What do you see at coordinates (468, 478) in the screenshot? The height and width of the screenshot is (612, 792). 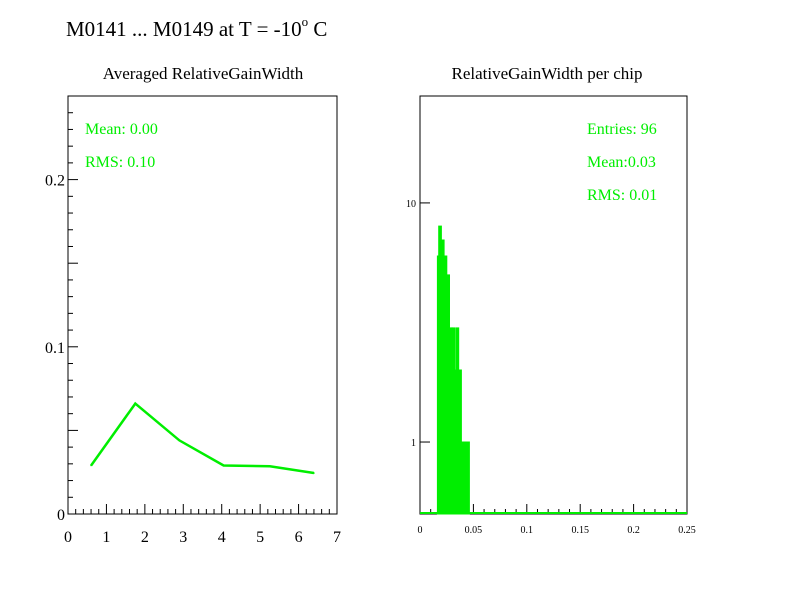 I see `right-hist-bar` at bounding box center [468, 478].